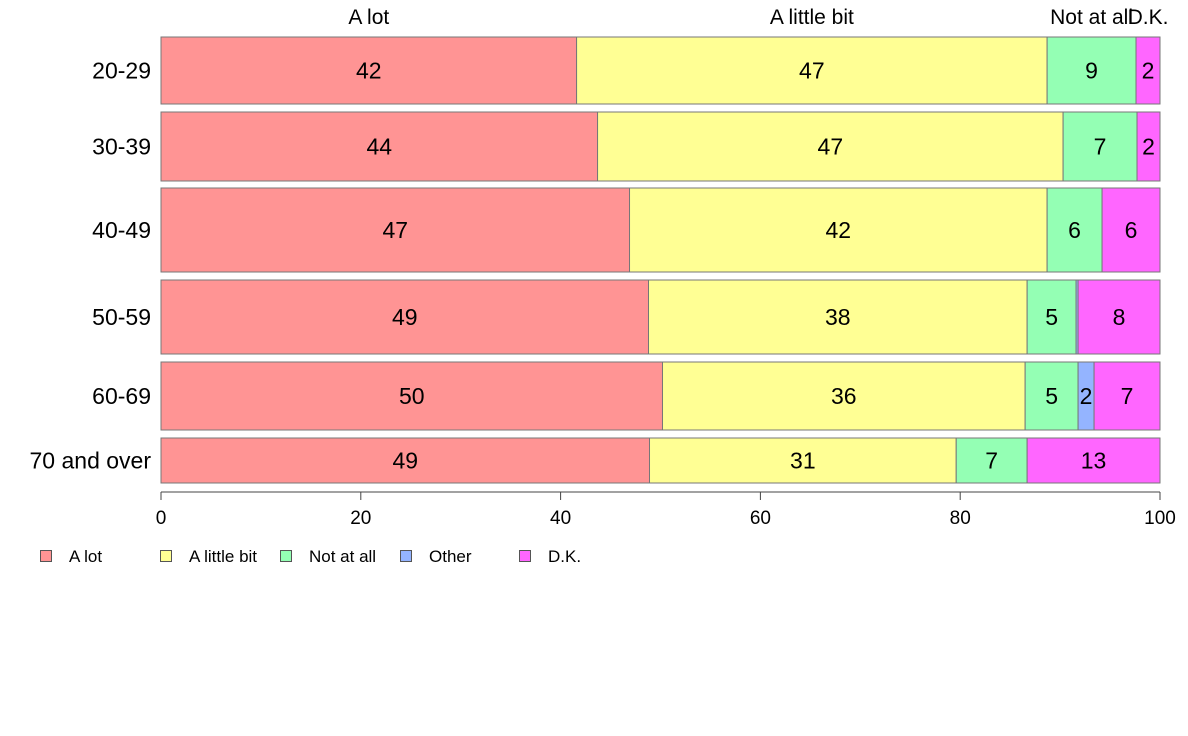 The height and width of the screenshot is (736, 1188). What do you see at coordinates (360, 518) in the screenshot?
I see `x-tick-label: 20` at bounding box center [360, 518].